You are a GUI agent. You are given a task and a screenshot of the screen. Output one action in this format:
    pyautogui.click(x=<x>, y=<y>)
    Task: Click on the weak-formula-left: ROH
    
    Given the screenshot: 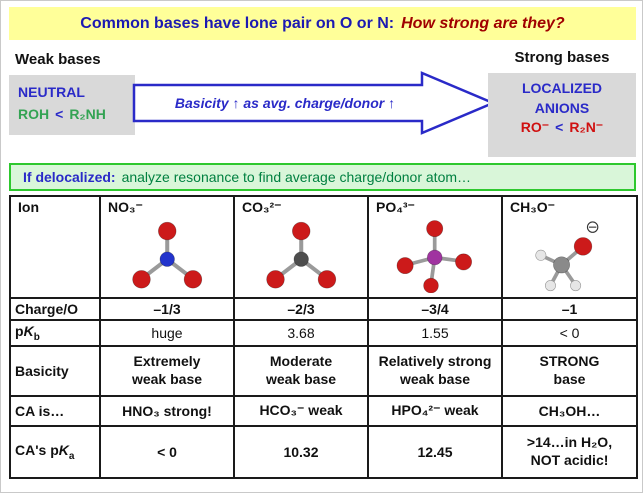 What is the action you would take?
    pyautogui.click(x=34, y=113)
    